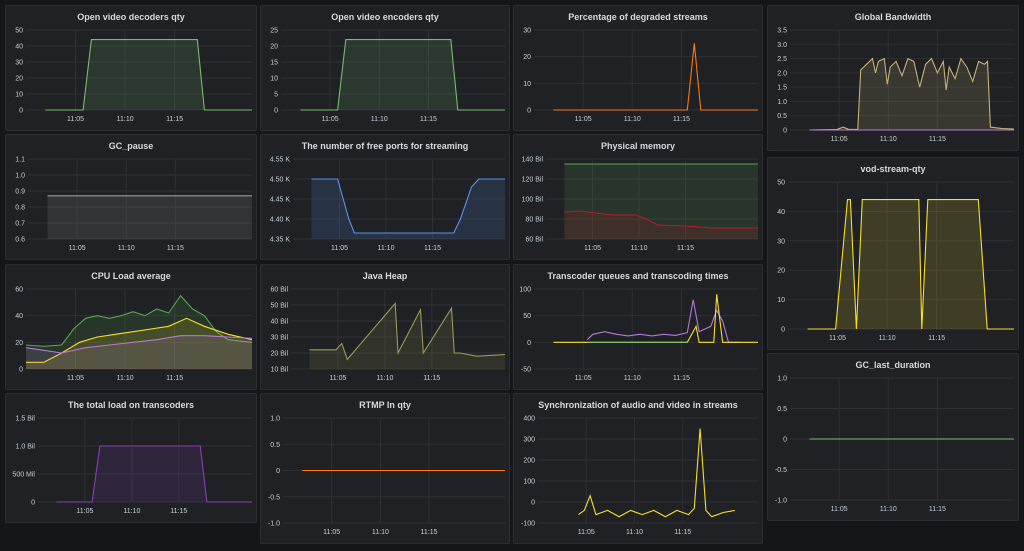 The image size is (1024, 551). I want to click on panel-title: The number of free ports for streaming, so click(385, 146).